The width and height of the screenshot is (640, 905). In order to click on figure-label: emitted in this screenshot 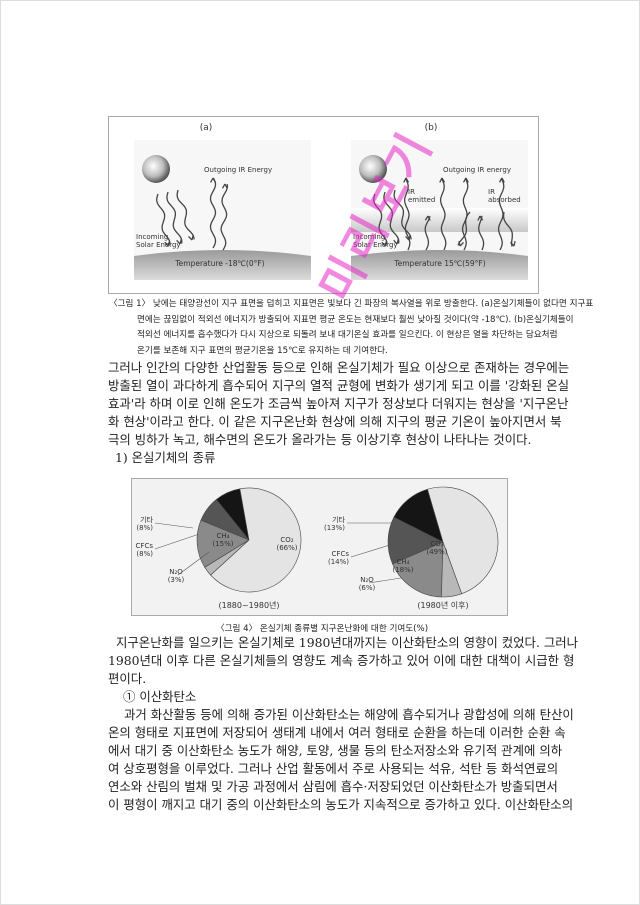, I will do `click(421, 200)`.